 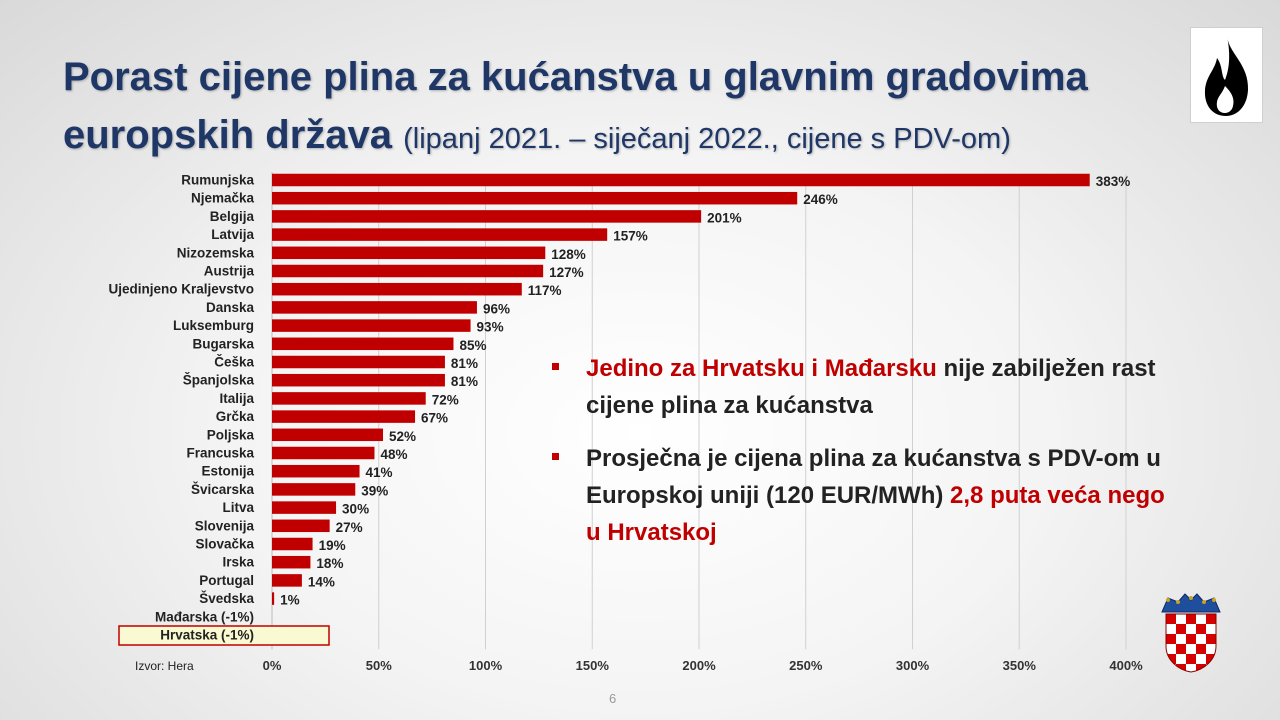 I want to click on x-tick-label: 350%, so click(x=1020, y=665).